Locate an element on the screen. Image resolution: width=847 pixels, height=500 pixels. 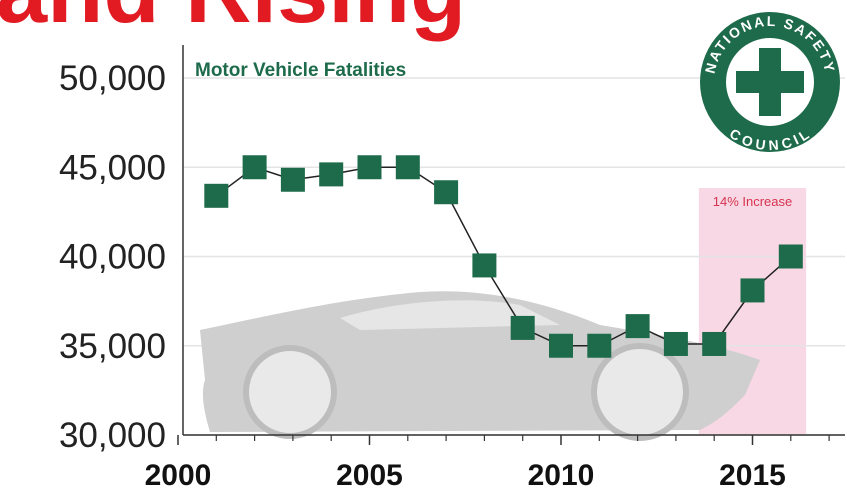
annotation: 14% Increase is located at coordinates (752, 201).